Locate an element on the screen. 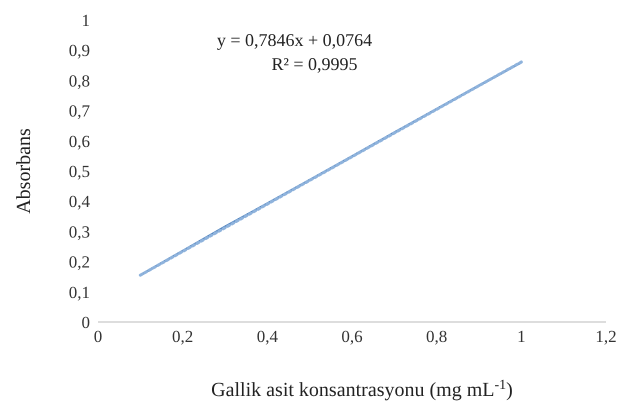  y-tick-label: 0,6 is located at coordinates (79, 141).